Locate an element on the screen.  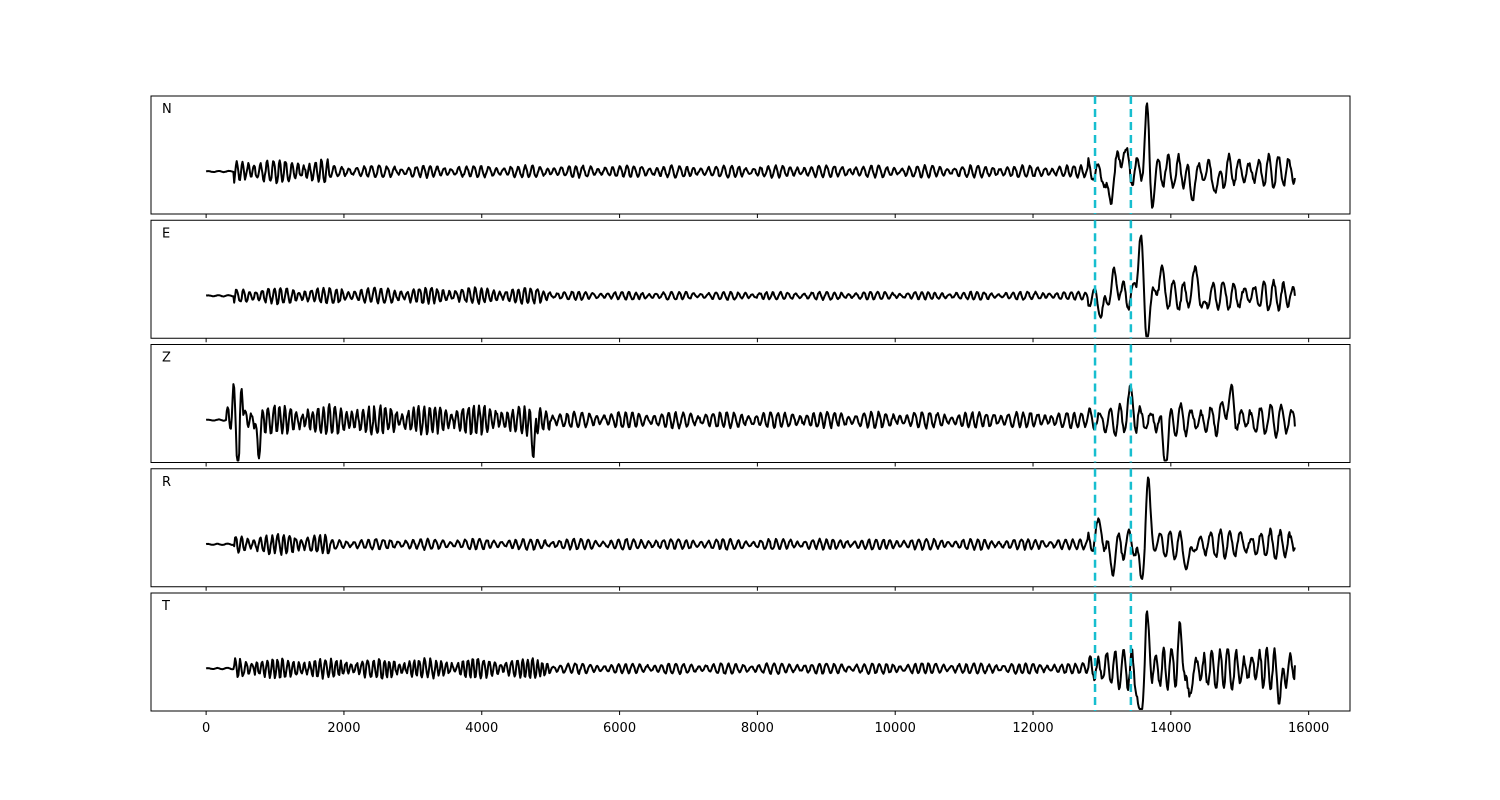
trace-r is located at coordinates (750, 528).